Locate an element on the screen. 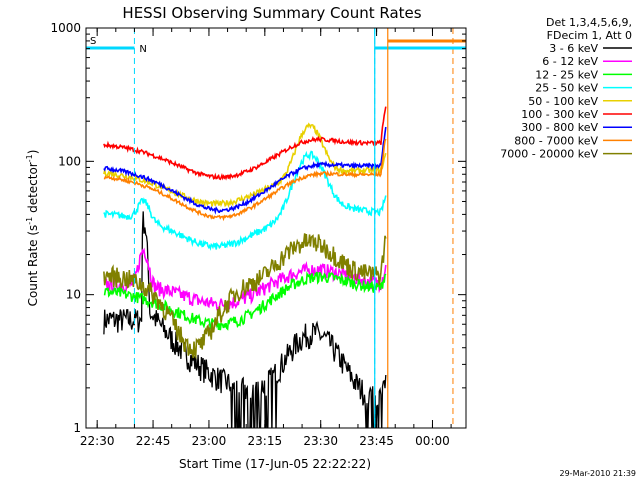 The image size is (640, 480). y-axis-label-sup1: -1 is located at coordinates (29, 221).